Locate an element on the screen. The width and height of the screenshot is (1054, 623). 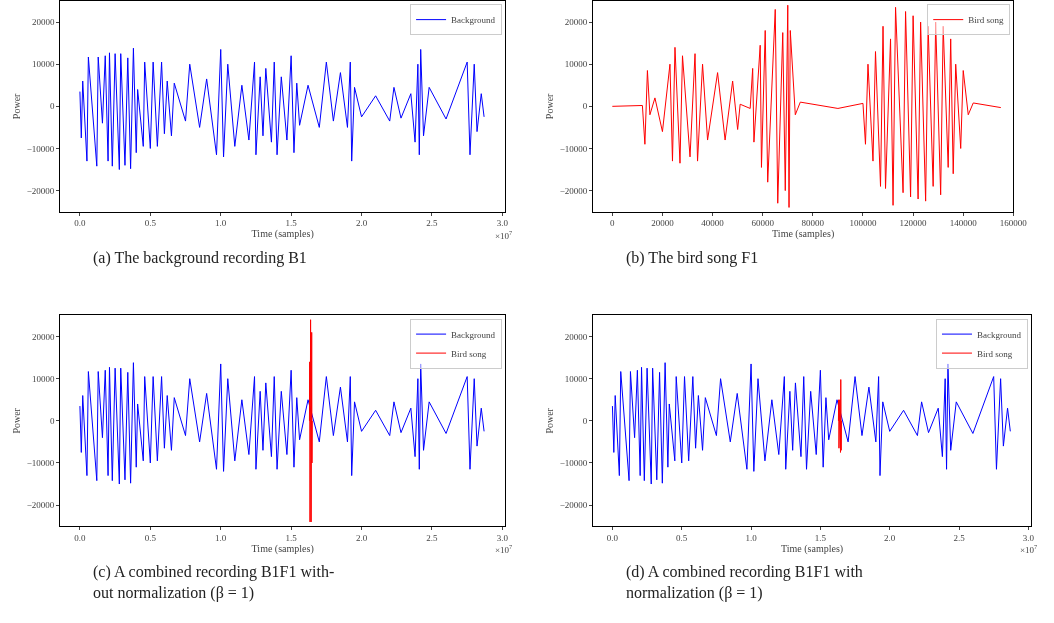
x-tick-label: 60000 is located at coordinates (763, 223).